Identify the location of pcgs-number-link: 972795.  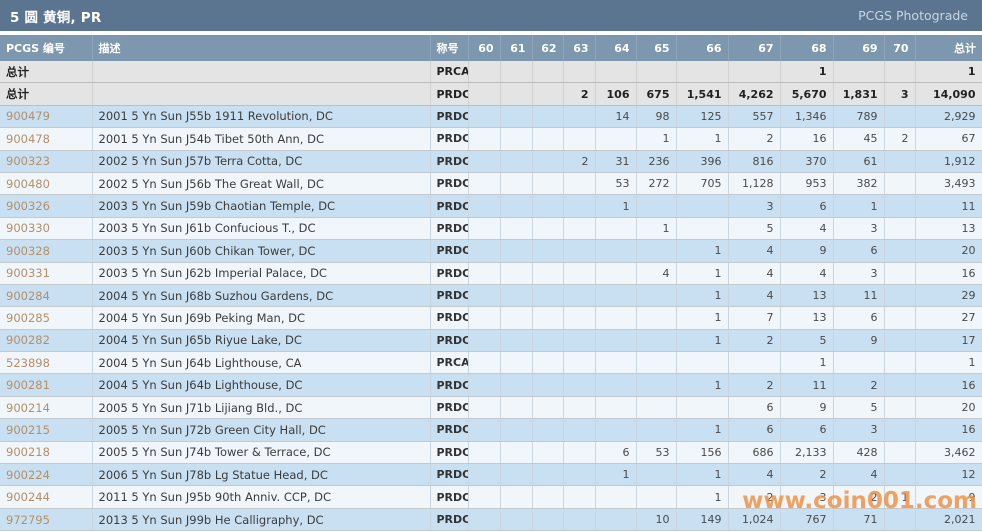
(28, 519).